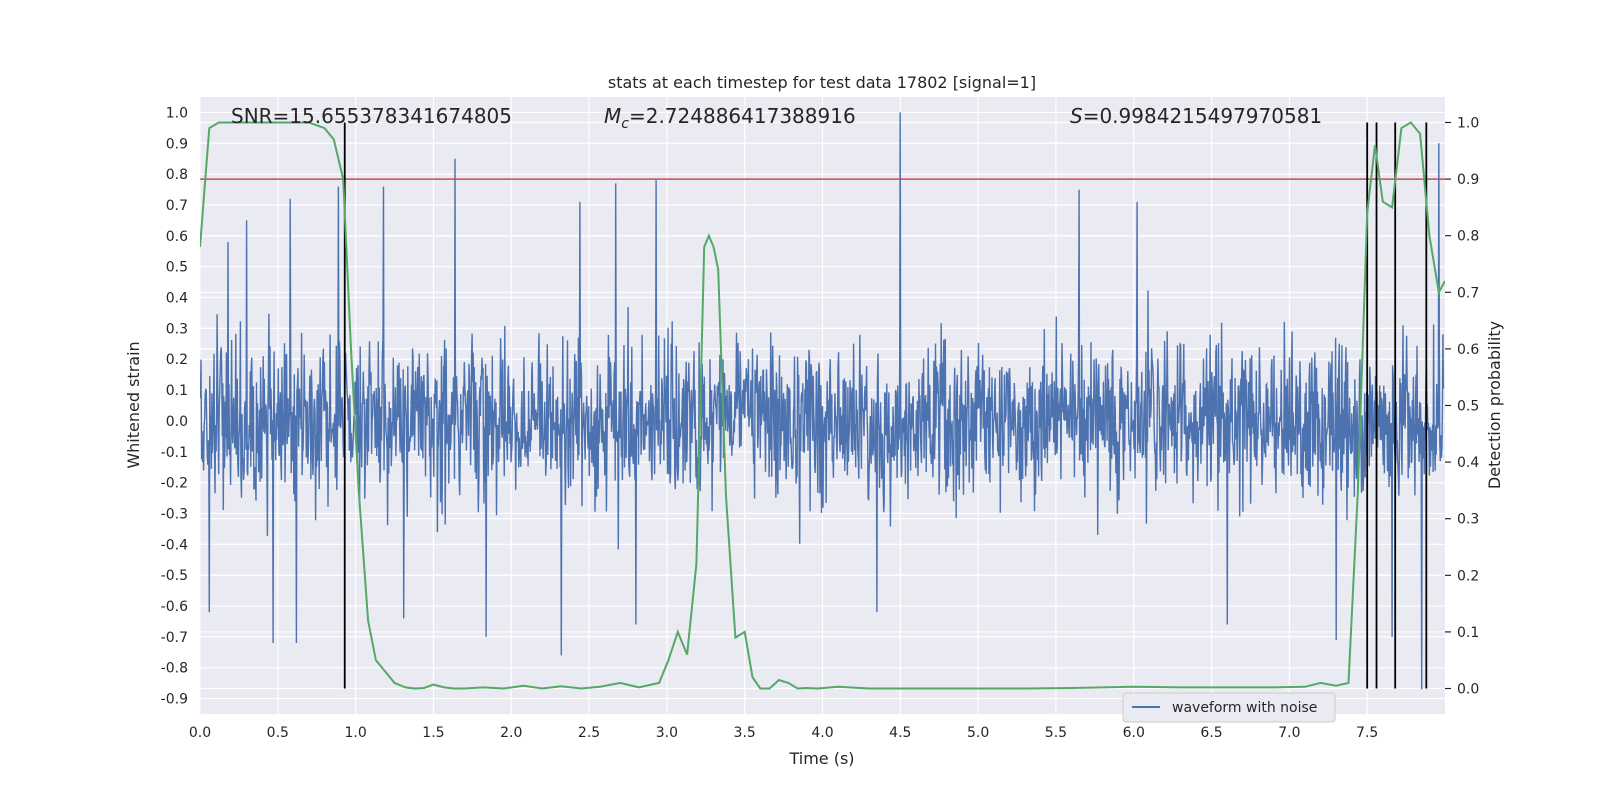 This screenshot has width=1600, height=800. I want to click on y-tick-label: -0.4, so click(174, 545).